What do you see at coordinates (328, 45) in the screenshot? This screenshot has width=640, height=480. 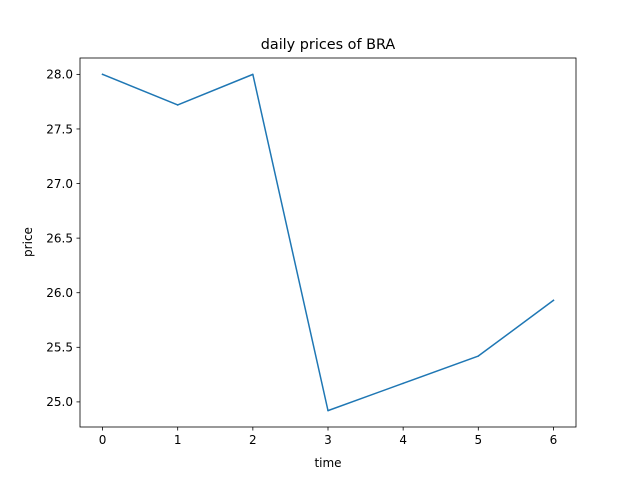 I see `chart-title: daily prices of BRA` at bounding box center [328, 45].